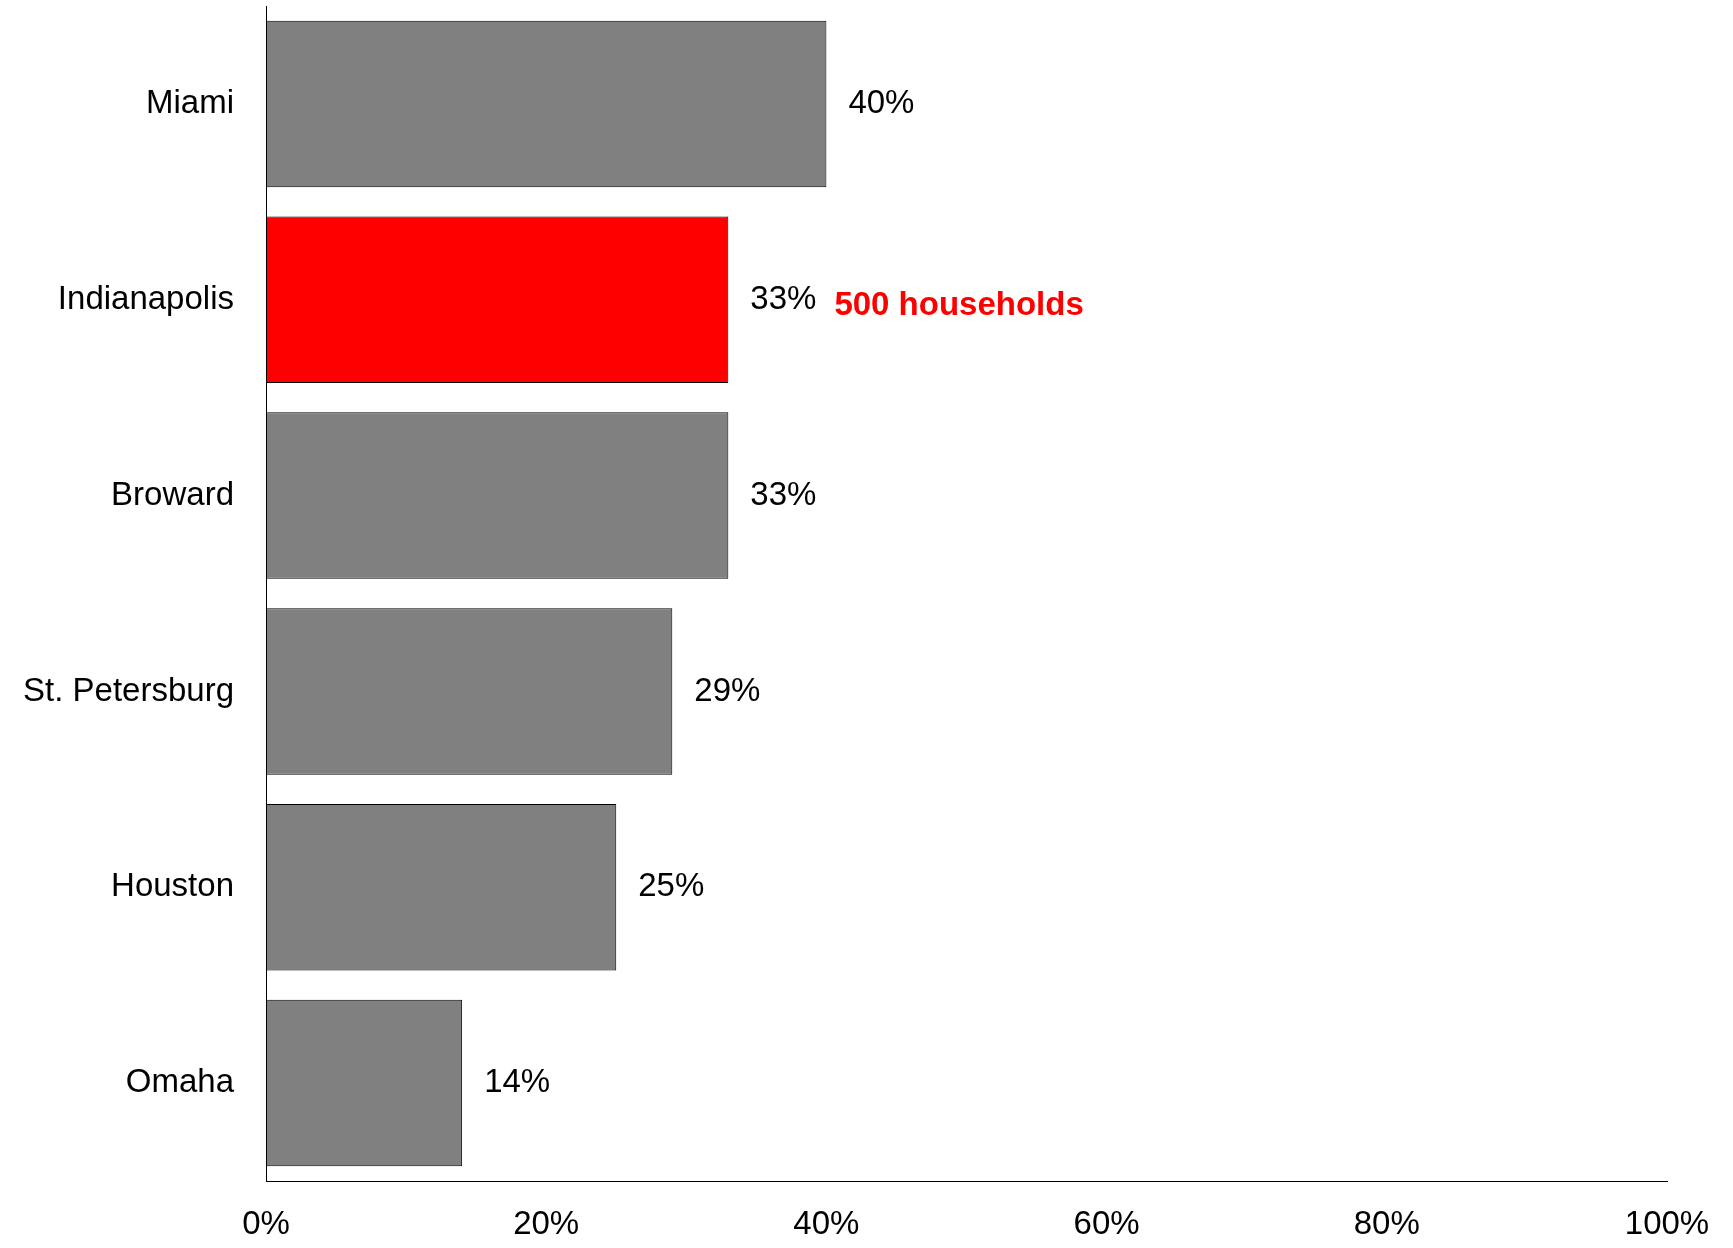 The image size is (1733, 1248). Describe the element at coordinates (727, 689) in the screenshot. I see `data-label: 29%` at that location.